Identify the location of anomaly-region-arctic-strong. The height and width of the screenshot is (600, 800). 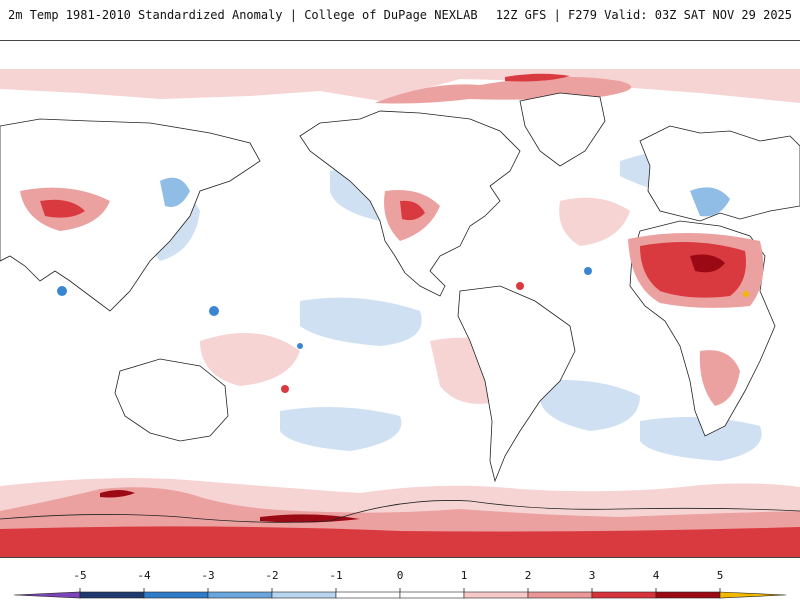
(537, 77).